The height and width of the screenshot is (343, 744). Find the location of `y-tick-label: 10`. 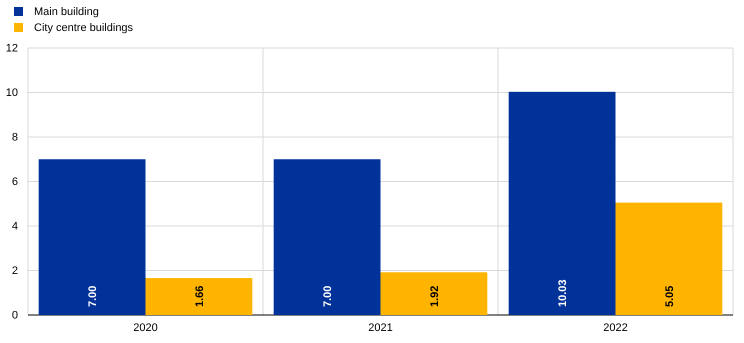

y-tick-label: 10 is located at coordinates (12, 93).